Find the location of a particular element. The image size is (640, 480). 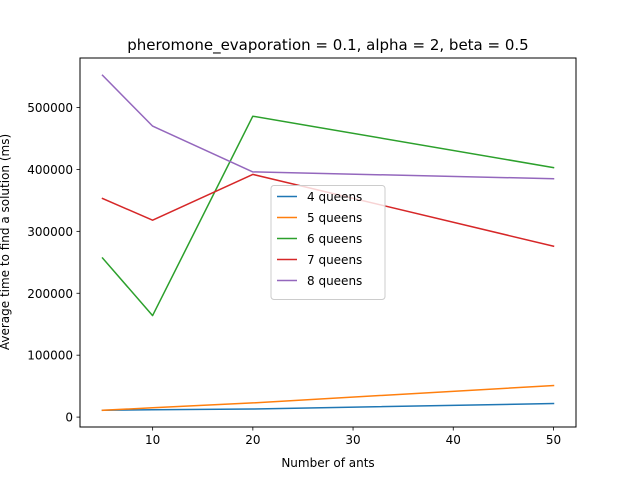

y-tick-label: 300000 is located at coordinates (50, 232).